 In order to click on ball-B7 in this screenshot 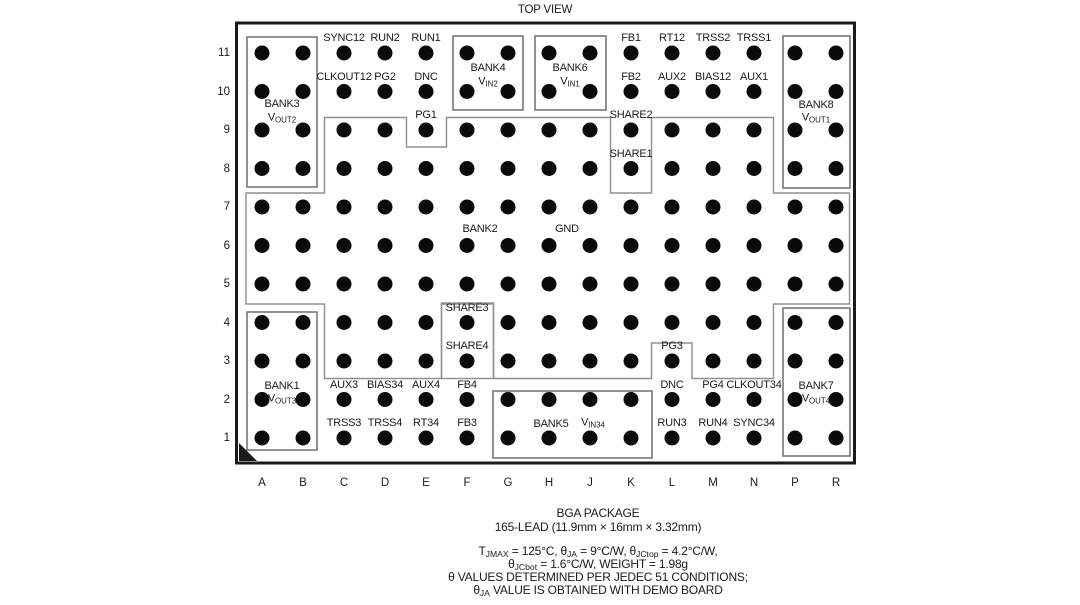, I will do `click(303, 207)`.